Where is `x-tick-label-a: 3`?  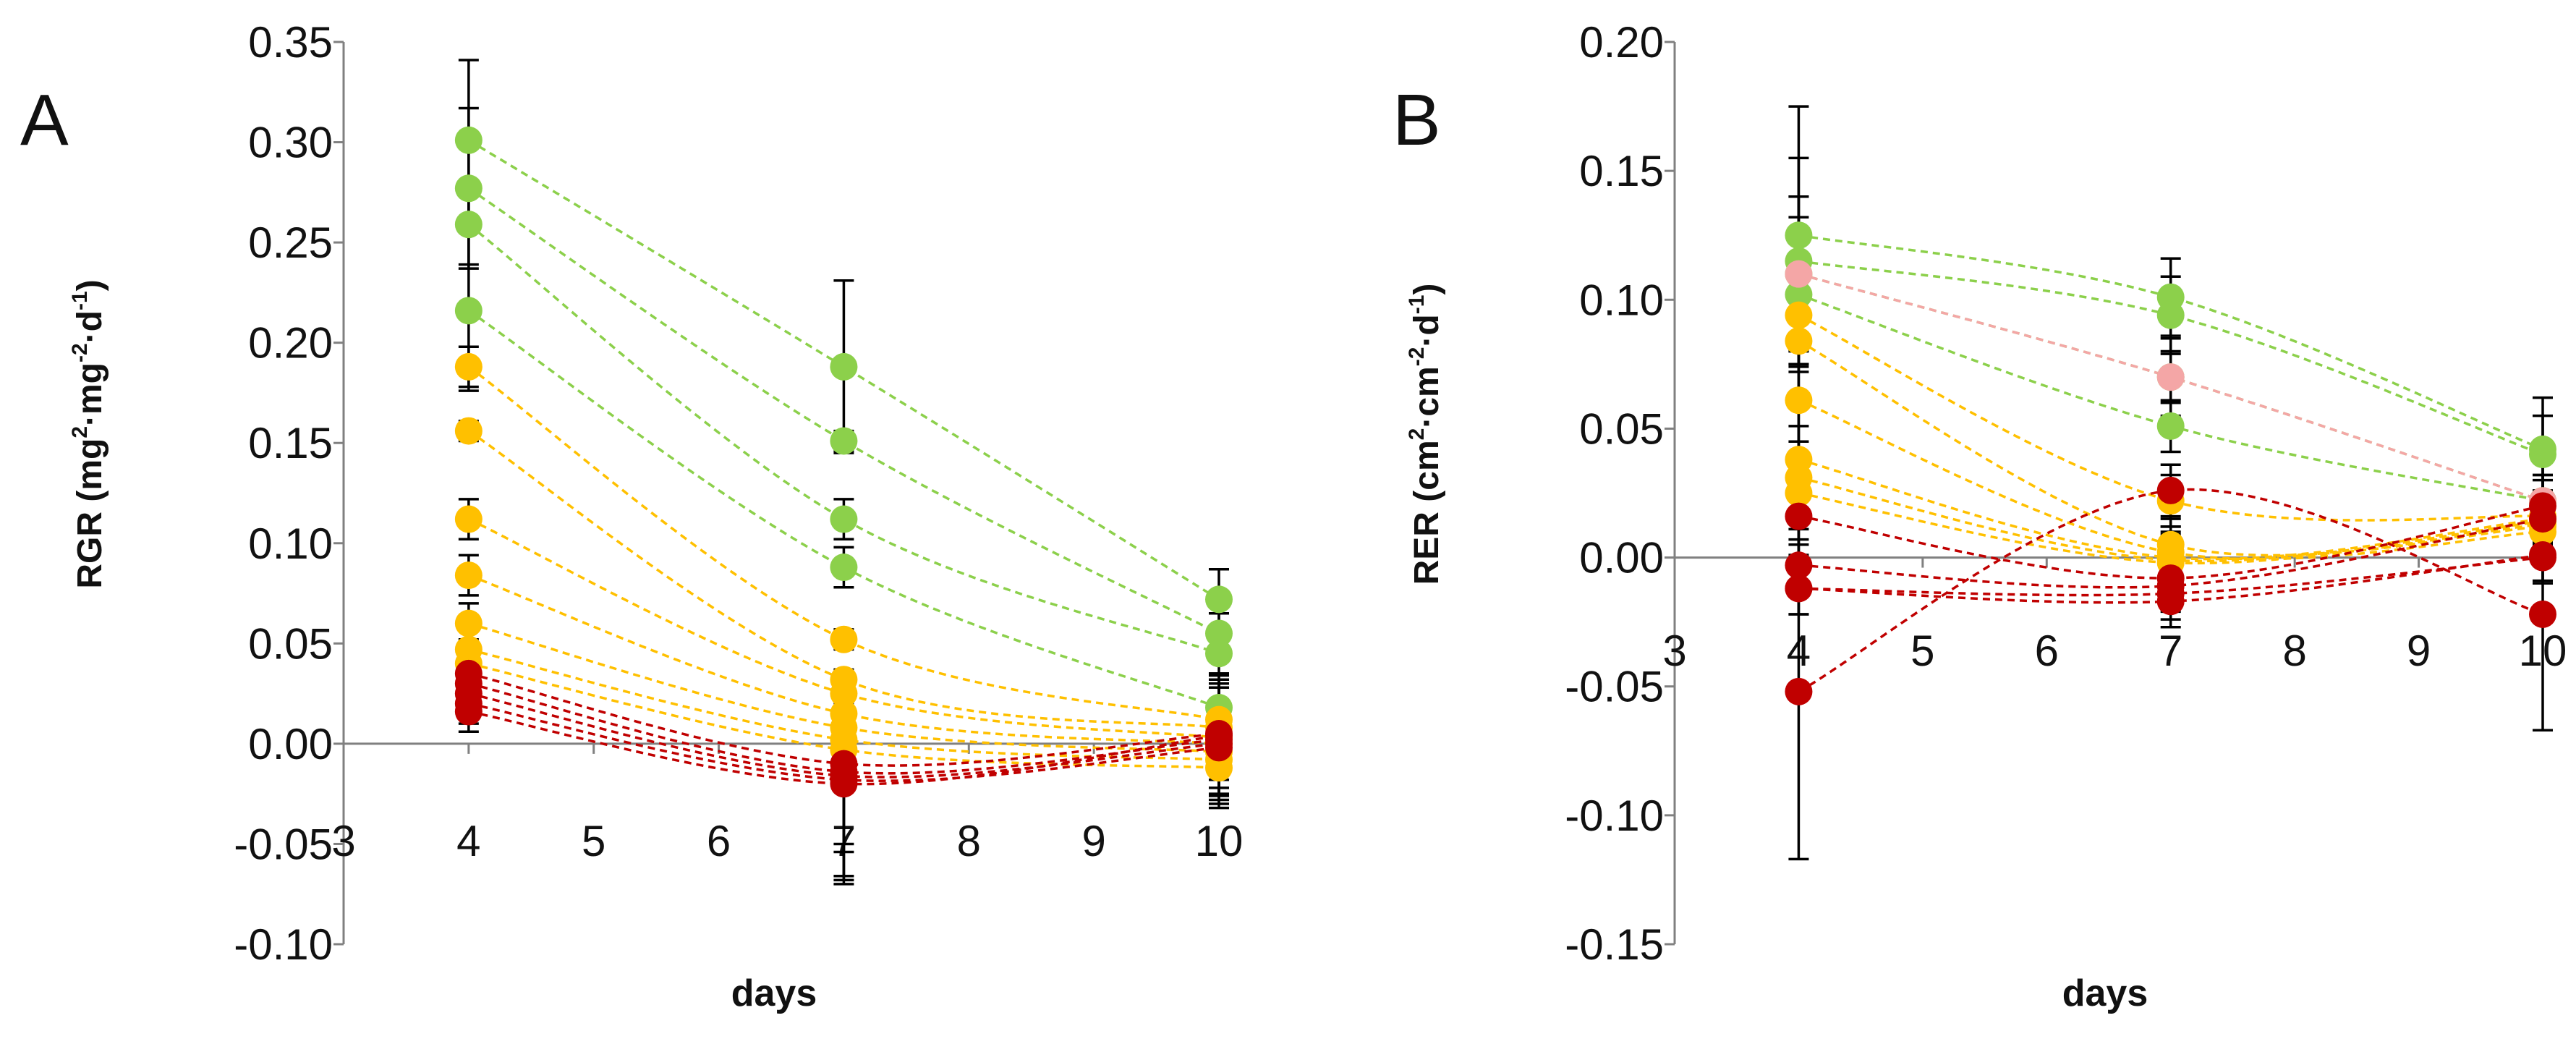
x-tick-label-a: 3 is located at coordinates (343, 841).